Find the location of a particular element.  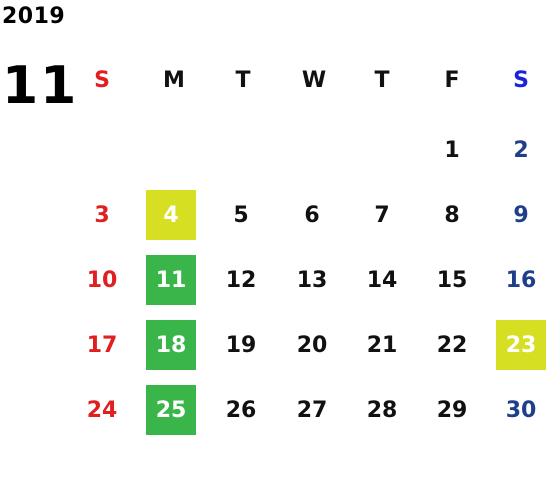

weekday-tue: T is located at coordinates (243, 80).